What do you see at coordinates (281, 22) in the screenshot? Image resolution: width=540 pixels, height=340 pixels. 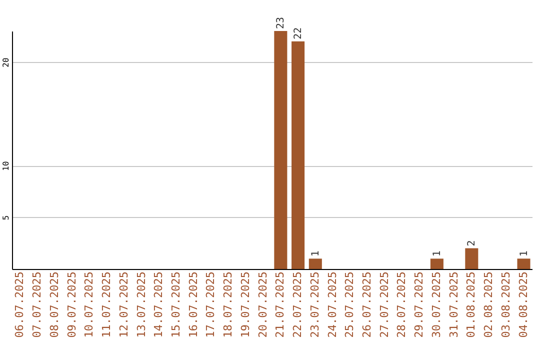 I see `data-label: 23` at bounding box center [281, 22].